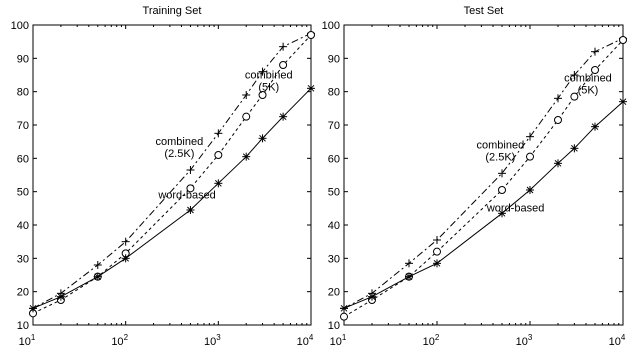 The height and width of the screenshot is (354, 641). I want to click on x-tick-label: 10³, so click(212, 340).